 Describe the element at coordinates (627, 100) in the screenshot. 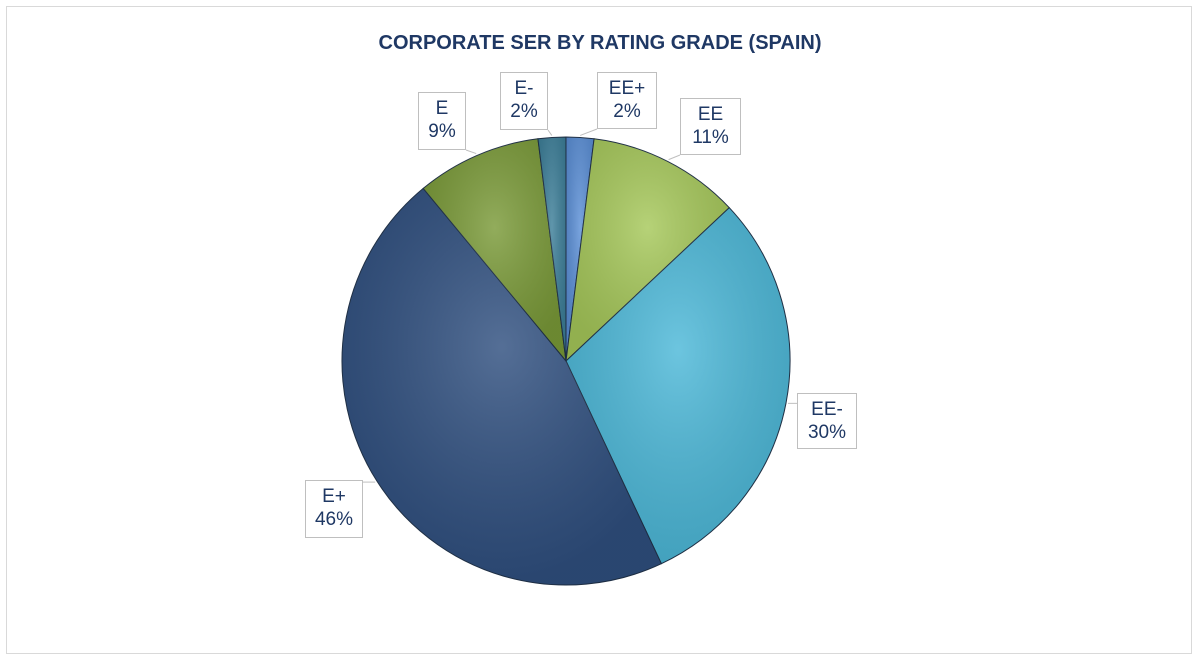

I see `data-label-EE+: EE+ 2%` at that location.